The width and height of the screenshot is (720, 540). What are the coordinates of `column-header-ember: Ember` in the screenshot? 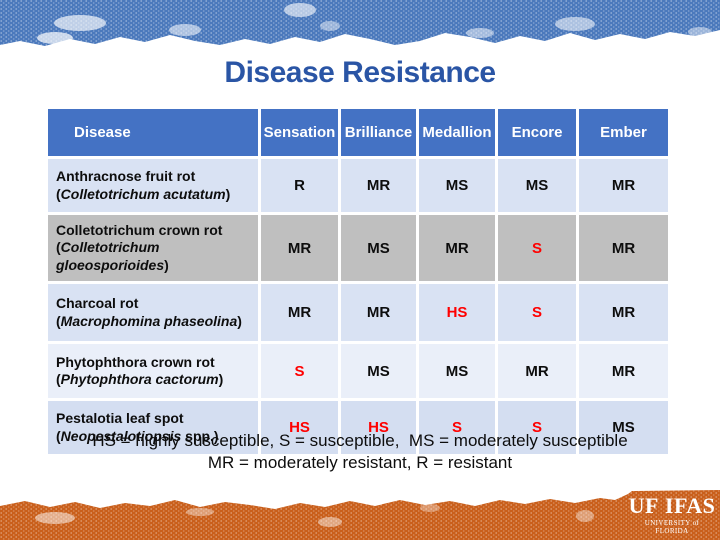 It's located at (623, 132).